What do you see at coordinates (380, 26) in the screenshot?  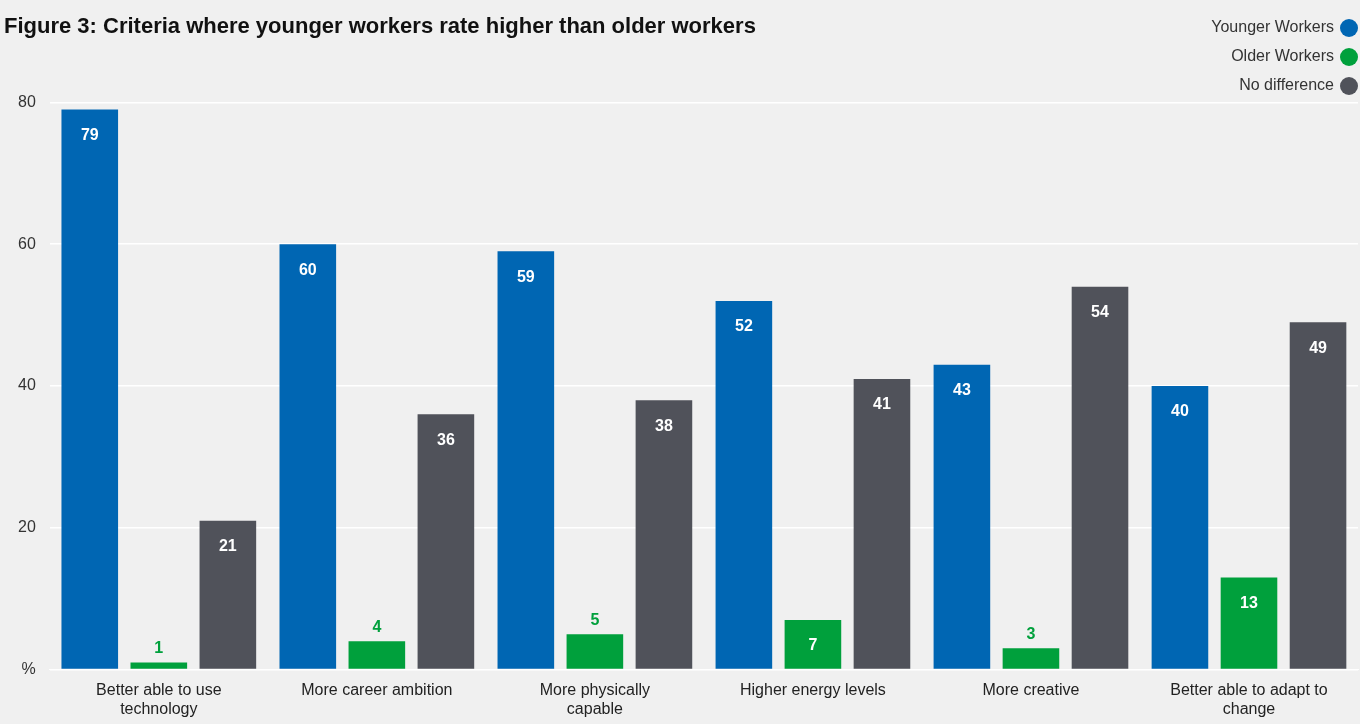 I see `chart-title: Figure 3: Criteria where younger workers rate higher than older workers` at bounding box center [380, 26].